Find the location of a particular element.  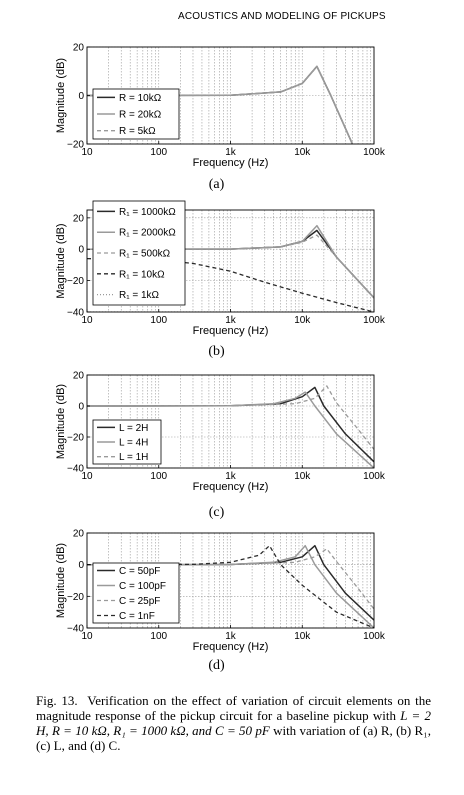

legend-entry: L = 4H is located at coordinates (133, 443).